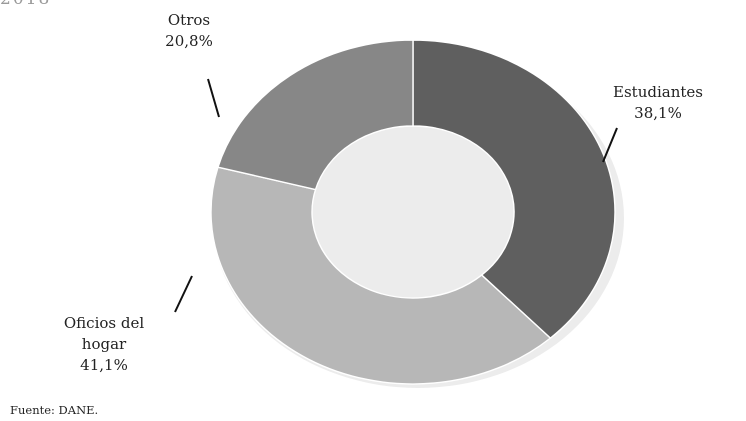  Describe the element at coordinates (183, 294) in the screenshot. I see `leader-line-oficios-del-hogar` at that location.